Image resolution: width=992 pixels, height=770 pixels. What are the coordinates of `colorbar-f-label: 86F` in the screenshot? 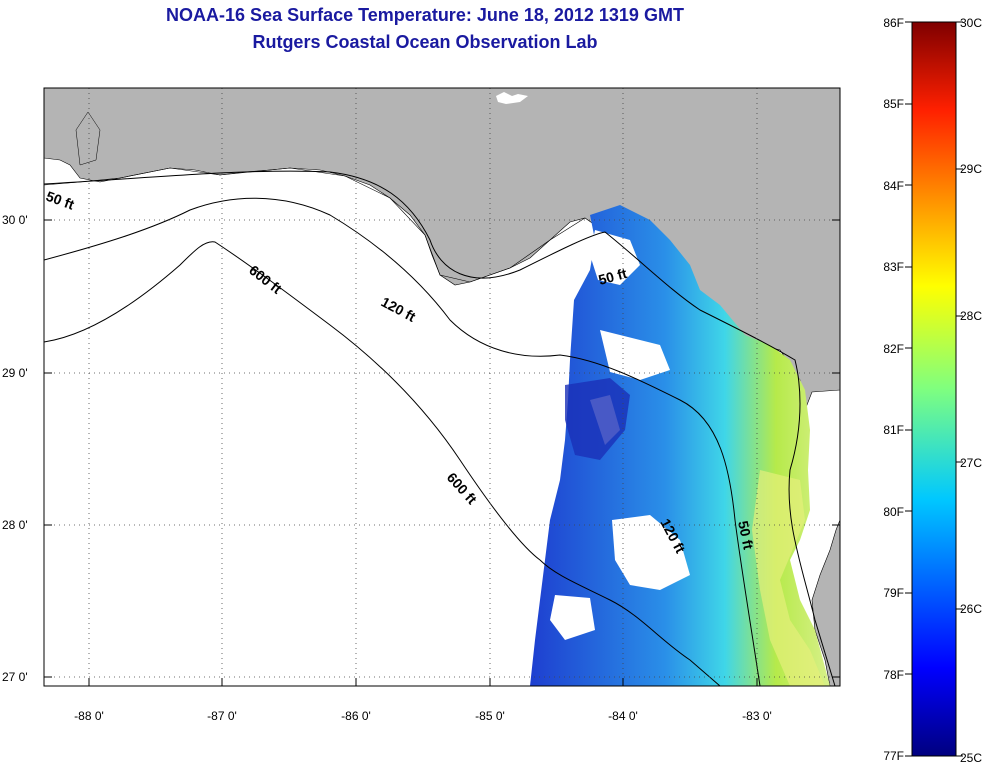 It's located at (893, 23).